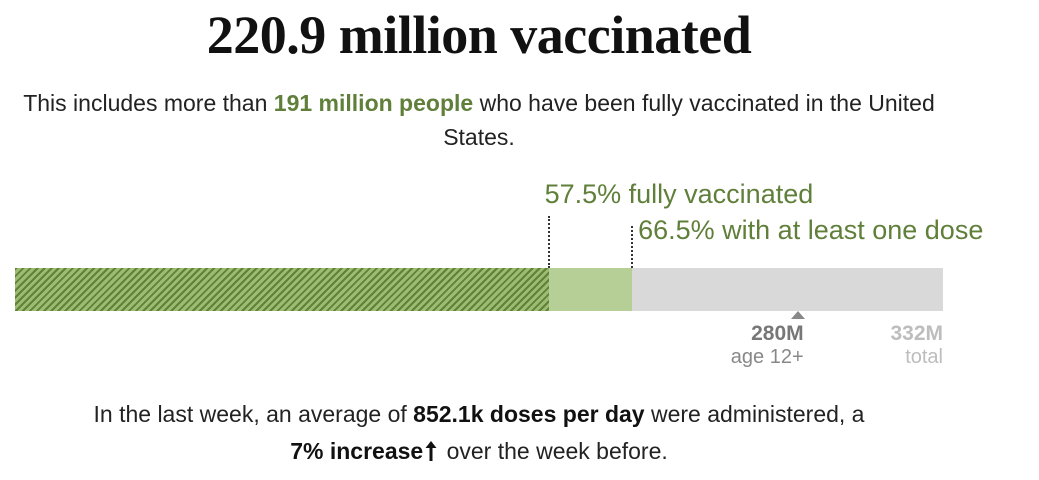 The width and height of the screenshot is (1039, 480). What do you see at coordinates (357, 451) in the screenshot?
I see `weekly-increase: 7% increase` at bounding box center [357, 451].